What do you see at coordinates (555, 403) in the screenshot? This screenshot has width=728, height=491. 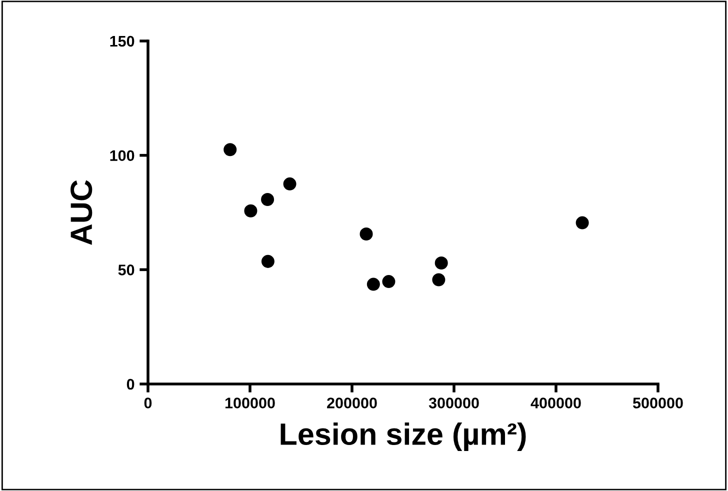 I see `x-tick-label: 400000` at bounding box center [555, 403].